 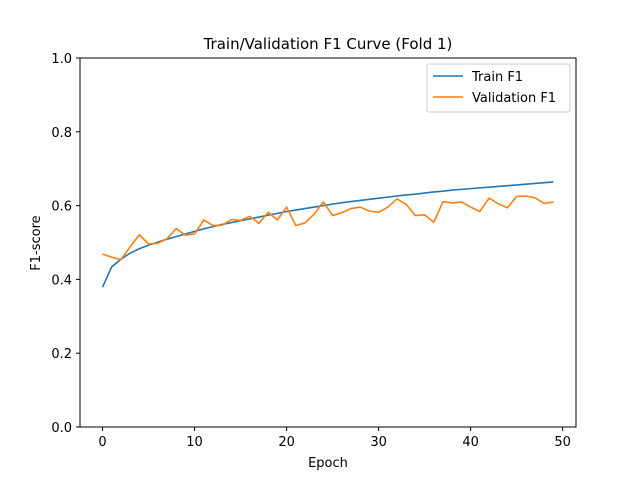 I want to click on y-tick-label: 0.8, so click(x=61, y=133).